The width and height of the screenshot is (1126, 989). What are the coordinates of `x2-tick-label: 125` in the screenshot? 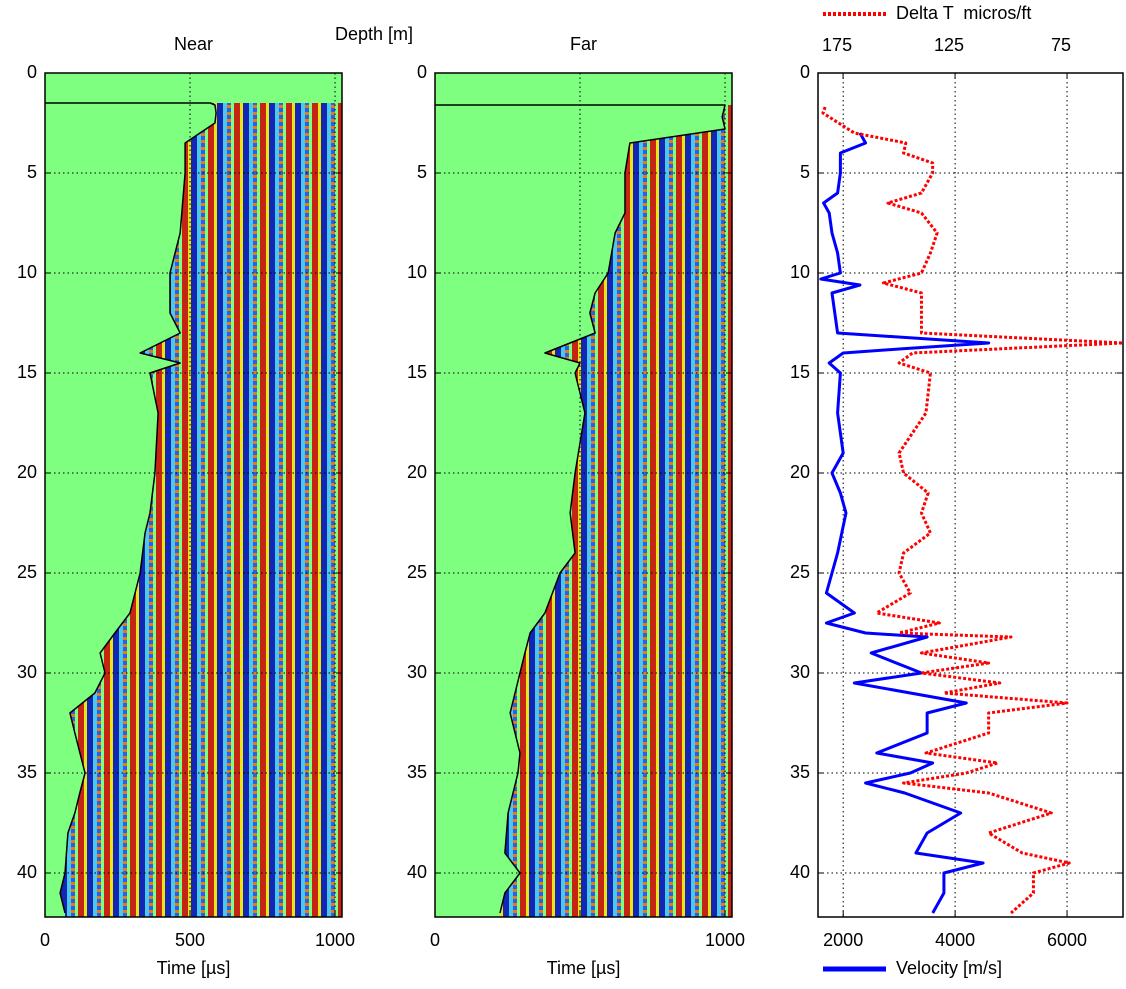 It's located at (949, 45).